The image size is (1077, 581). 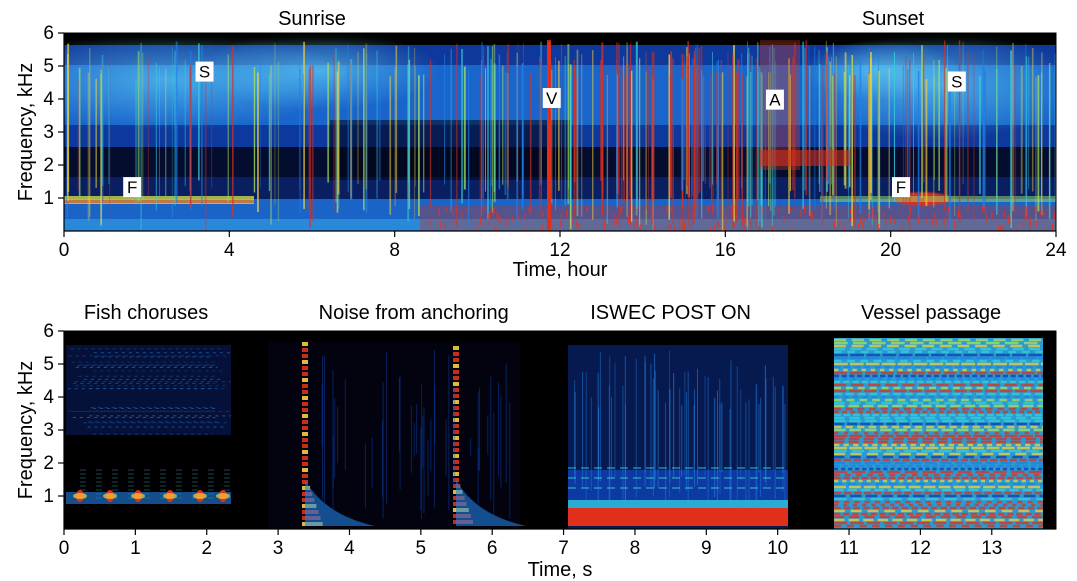 What do you see at coordinates (48, 66) in the screenshot?
I see `top-y-tick-label: 5` at bounding box center [48, 66].